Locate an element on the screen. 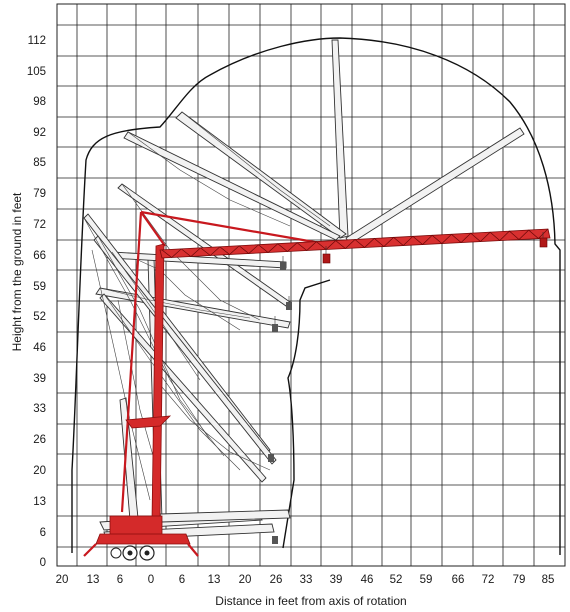  hook-blocks is located at coordinates (280, 400).